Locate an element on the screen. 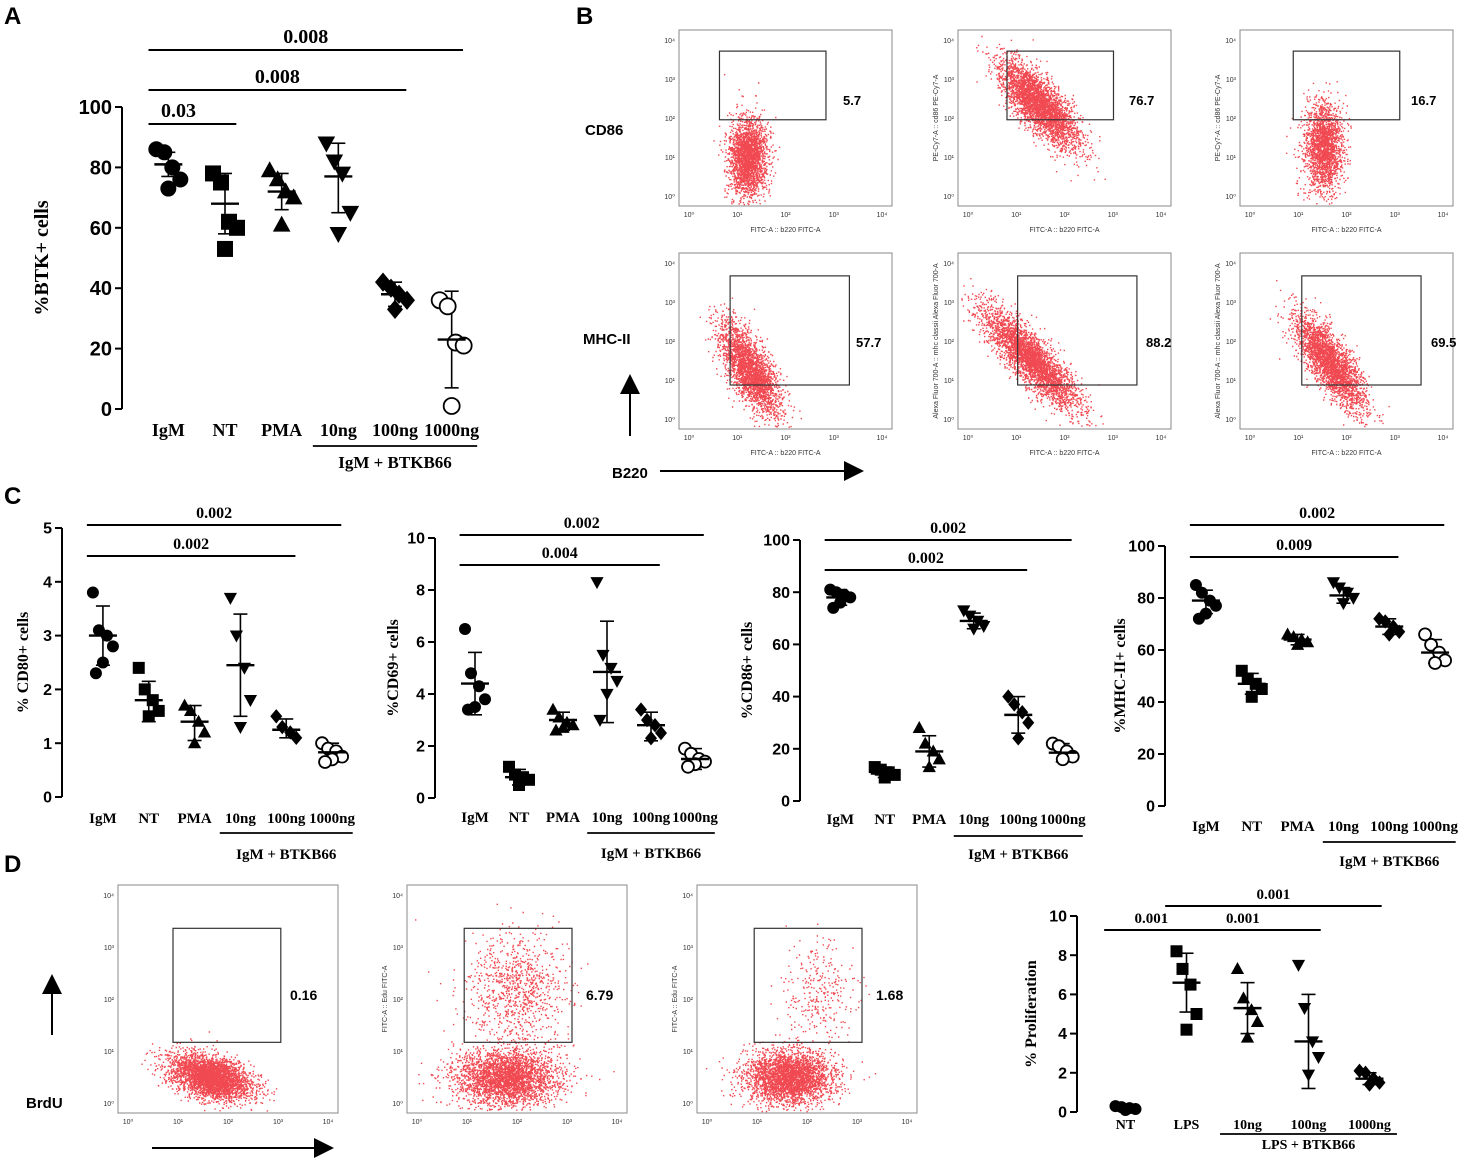 The width and height of the screenshot is (1469, 1164). p-value-label: 0.009 is located at coordinates (1294, 545).